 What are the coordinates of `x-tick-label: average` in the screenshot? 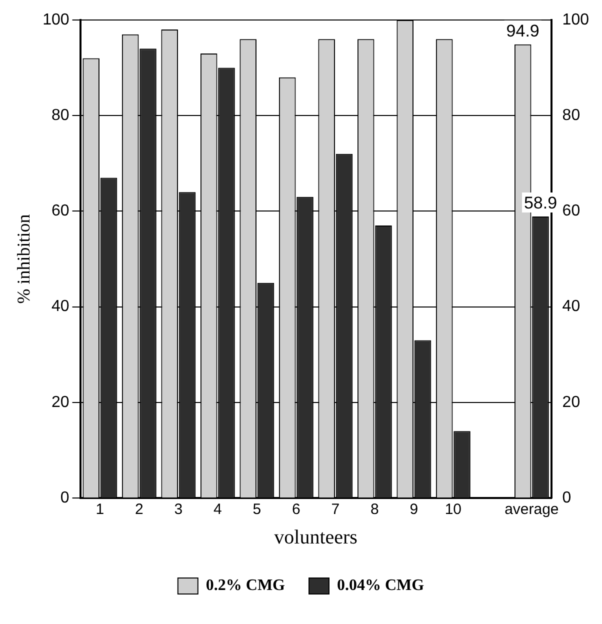 It's located at (531, 509).